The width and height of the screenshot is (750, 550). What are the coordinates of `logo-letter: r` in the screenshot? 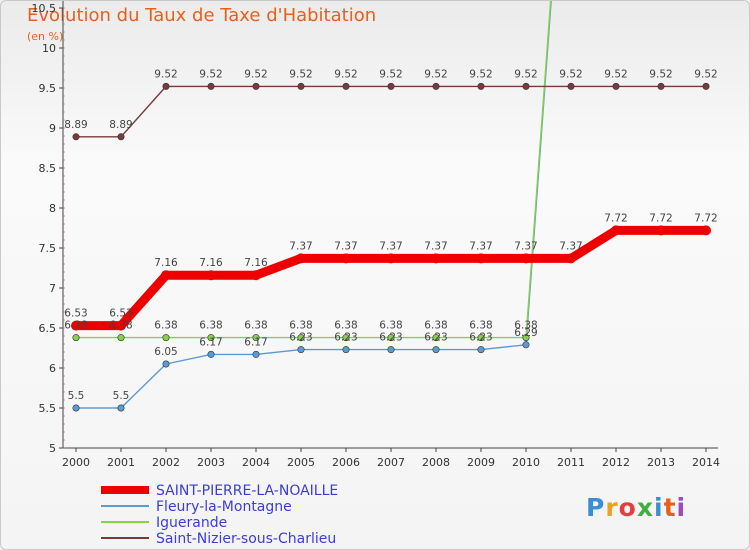 It's located at (612, 507).